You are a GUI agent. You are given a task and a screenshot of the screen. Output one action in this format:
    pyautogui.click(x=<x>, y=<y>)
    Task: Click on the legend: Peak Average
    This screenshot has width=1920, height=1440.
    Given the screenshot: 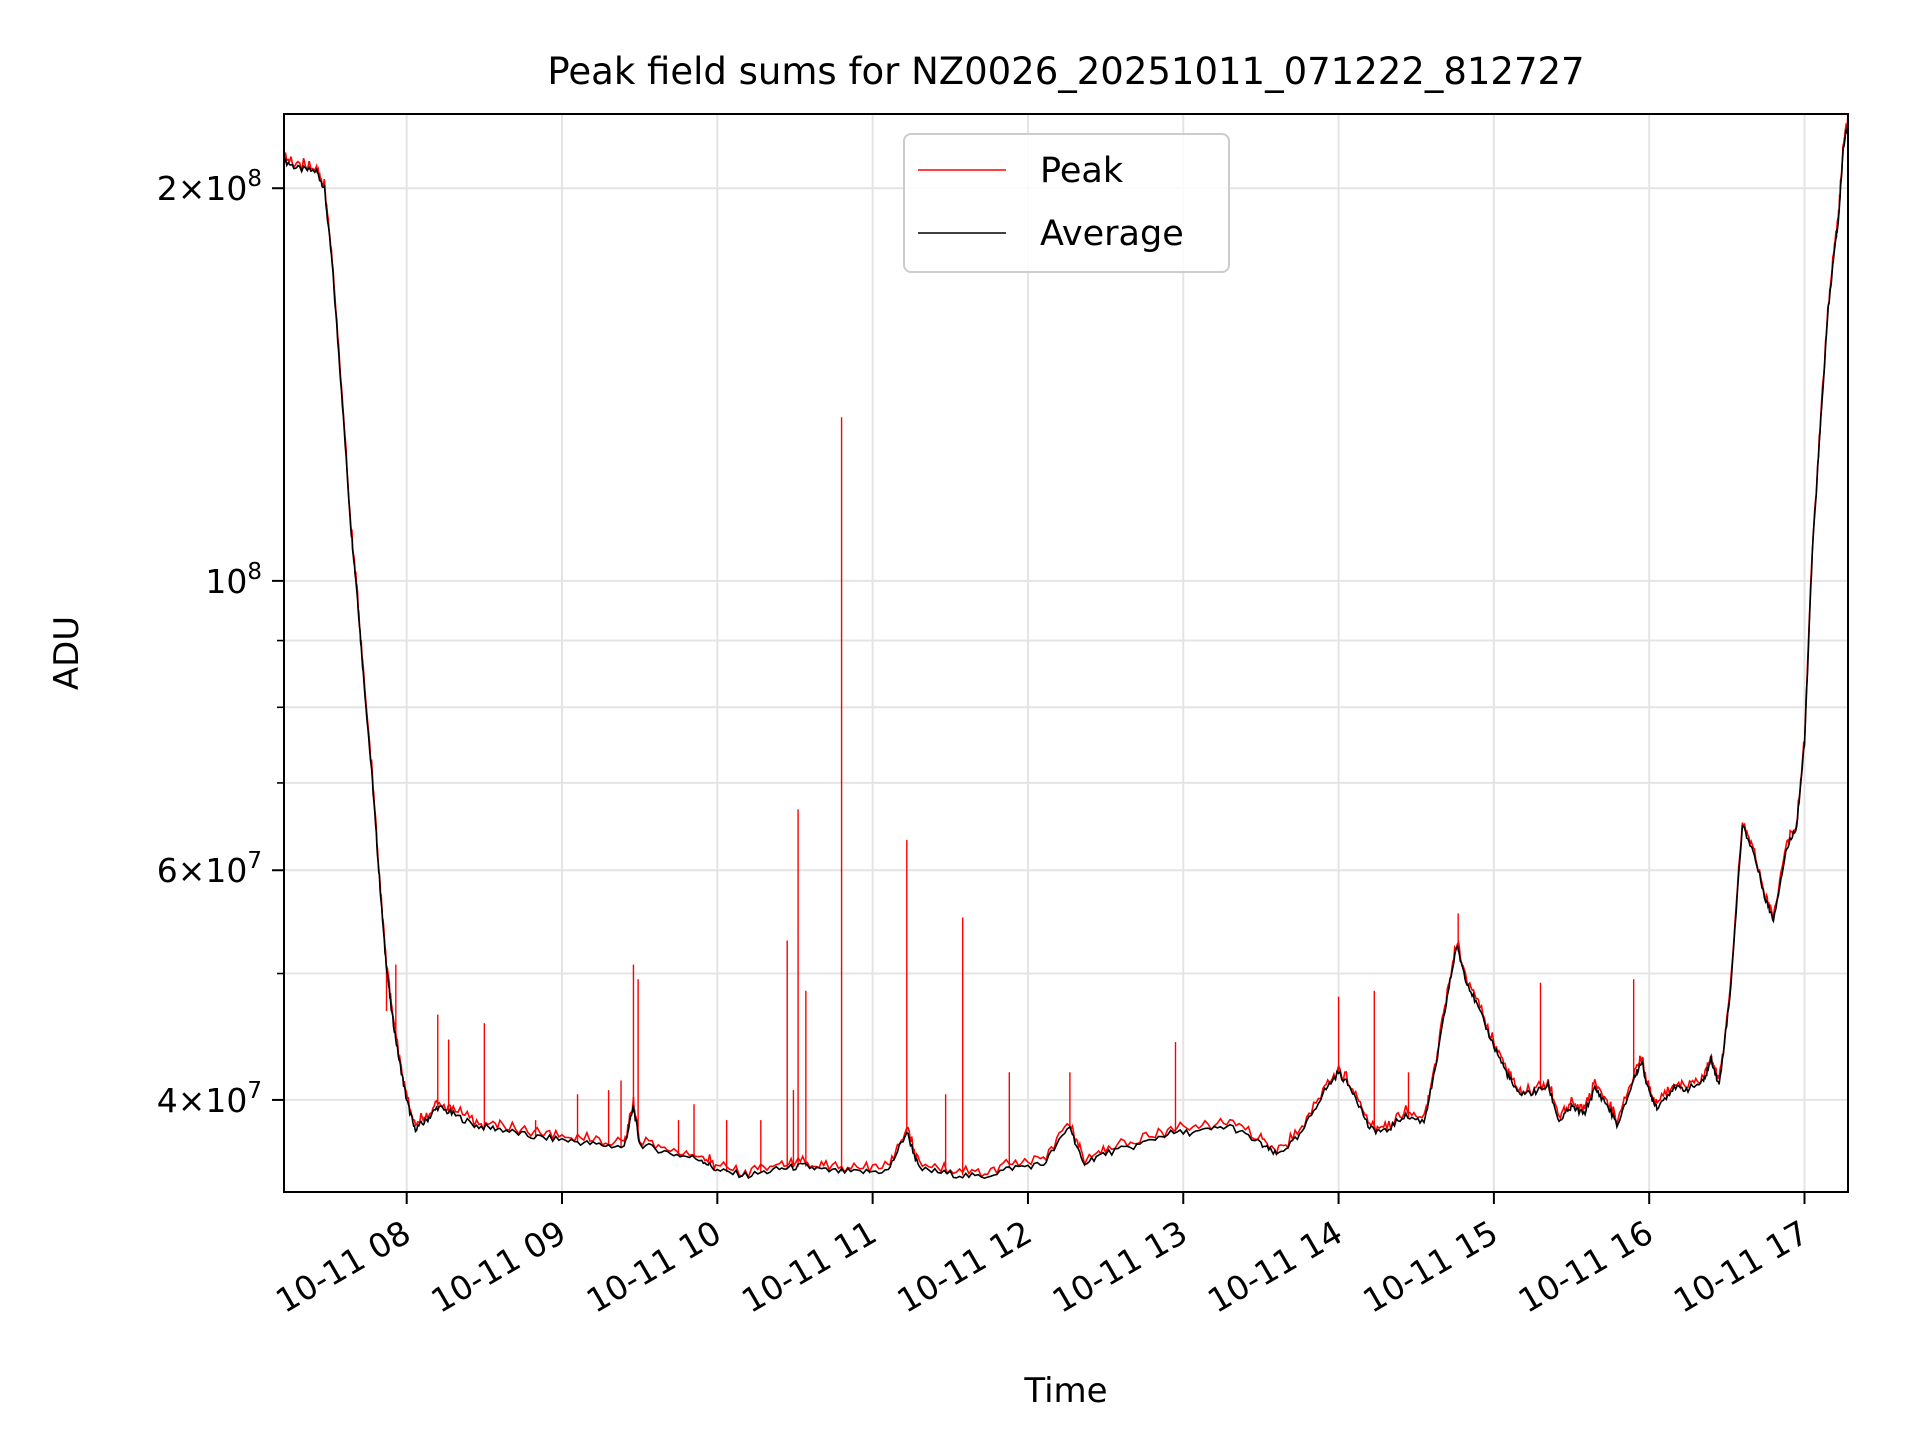 What is the action you would take?
    pyautogui.click(x=1066, y=203)
    